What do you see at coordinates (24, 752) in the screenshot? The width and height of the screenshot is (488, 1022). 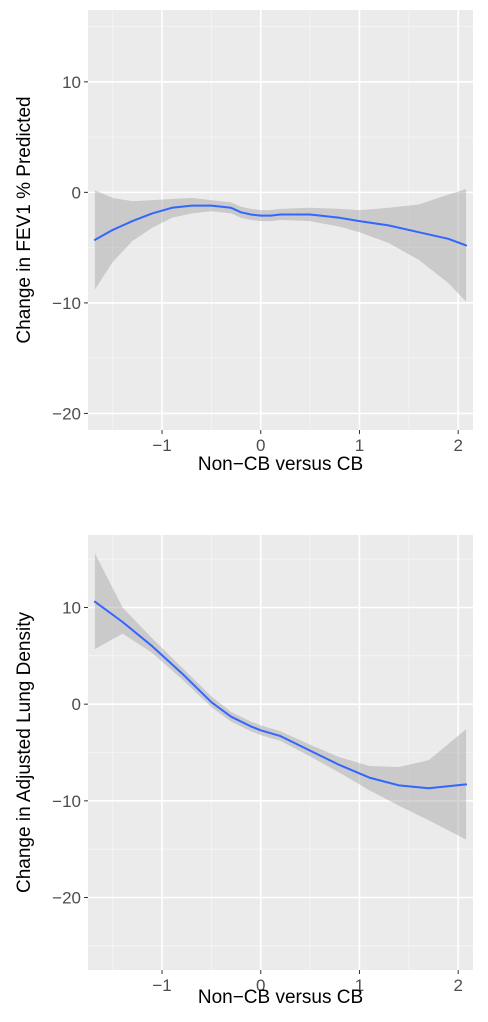 I see `y-axis-title: Change in Adjusted Lung Density` at bounding box center [24, 752].